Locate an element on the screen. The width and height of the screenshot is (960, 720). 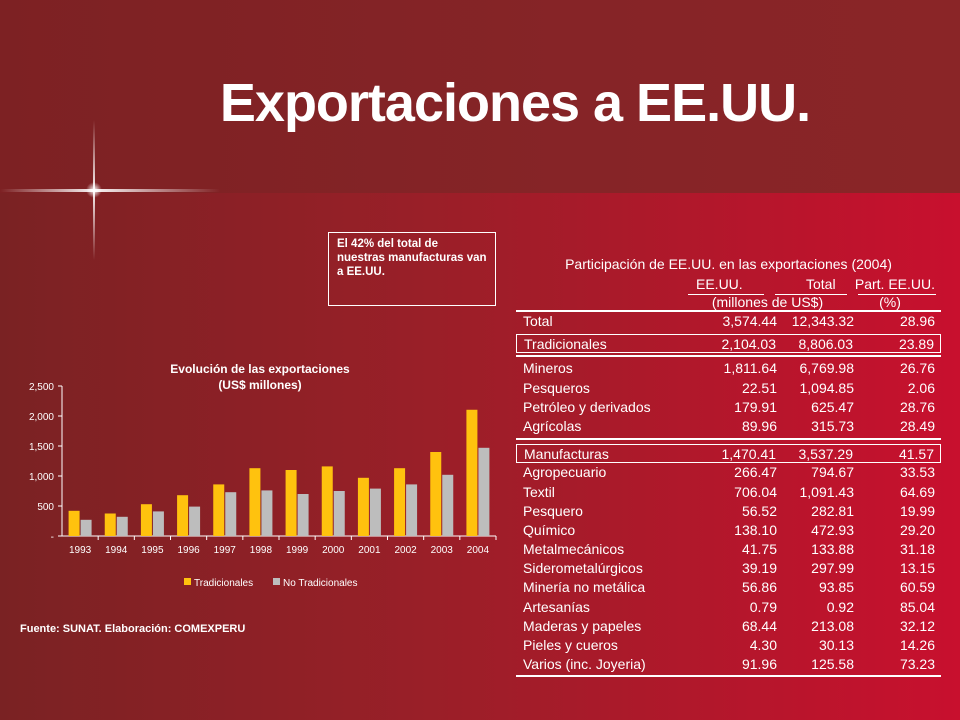
y-tick-label: - is located at coordinates (52, 537).